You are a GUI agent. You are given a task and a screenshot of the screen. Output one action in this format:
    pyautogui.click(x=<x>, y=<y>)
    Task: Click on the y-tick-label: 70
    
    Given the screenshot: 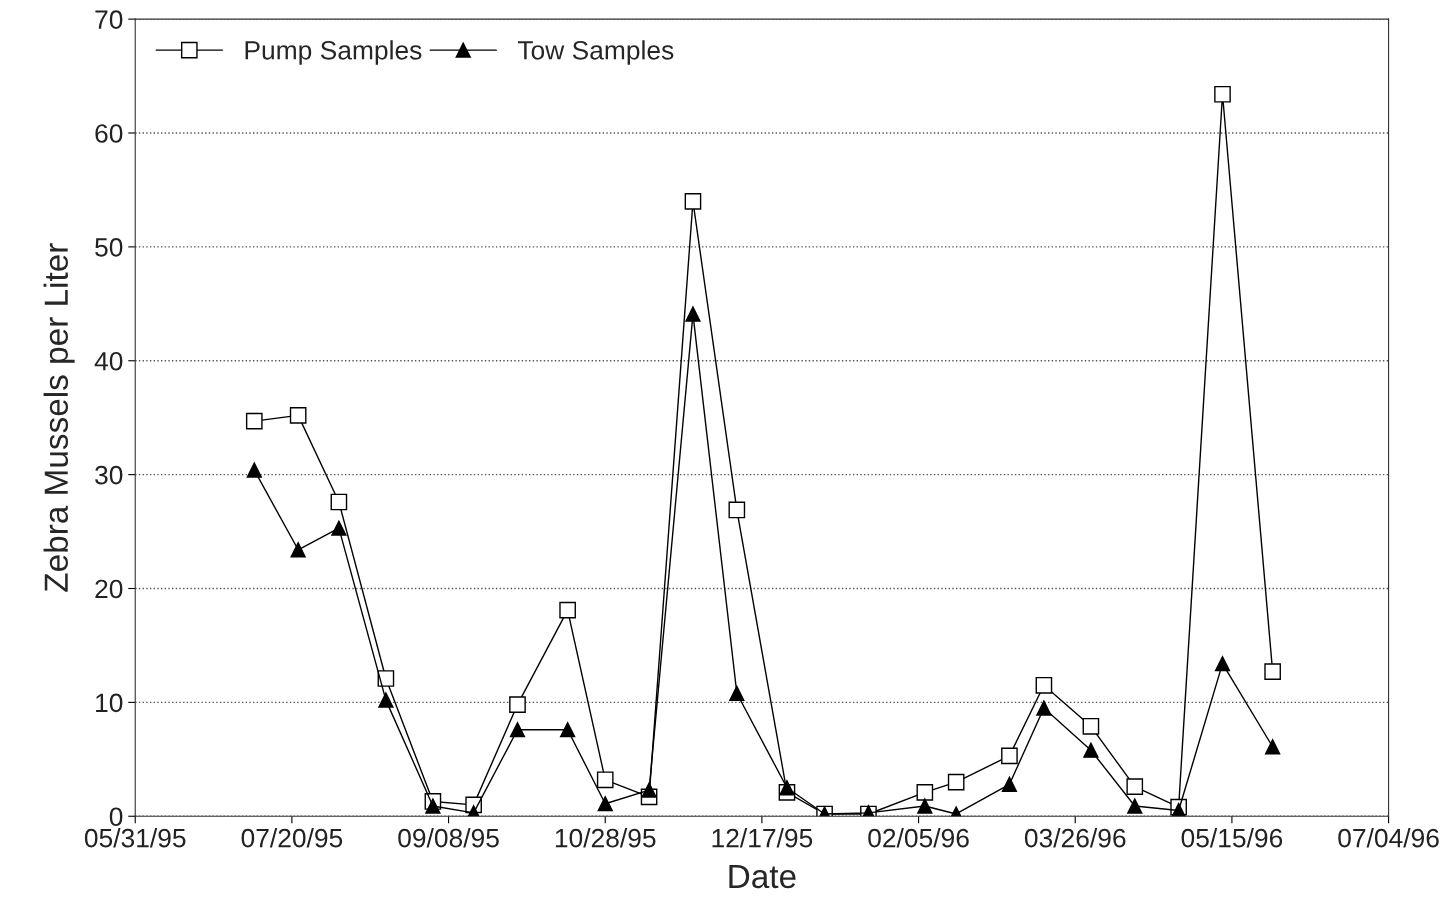 What is the action you would take?
    pyautogui.click(x=109, y=19)
    